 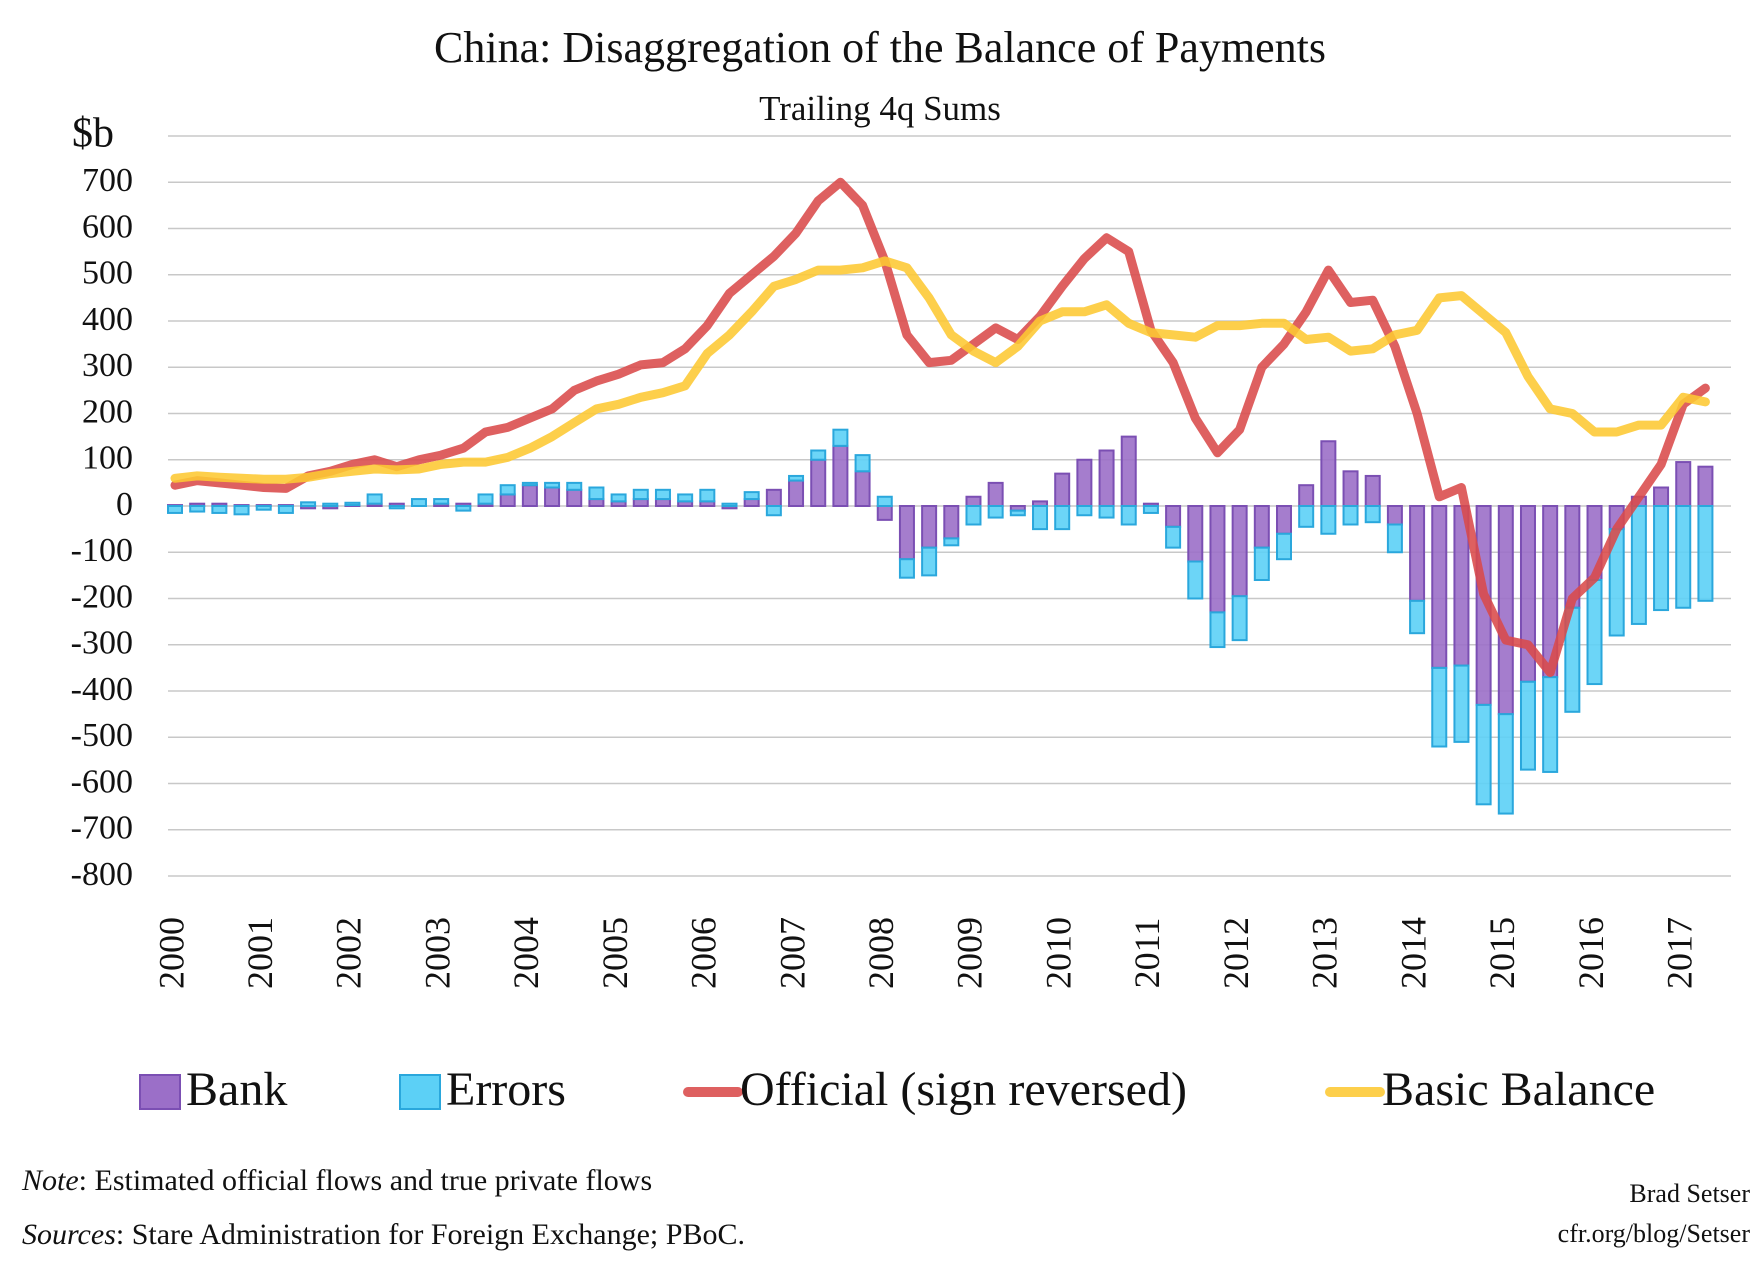 What do you see at coordinates (102, 689) in the screenshot?
I see `y-tick-label: -400` at bounding box center [102, 689].